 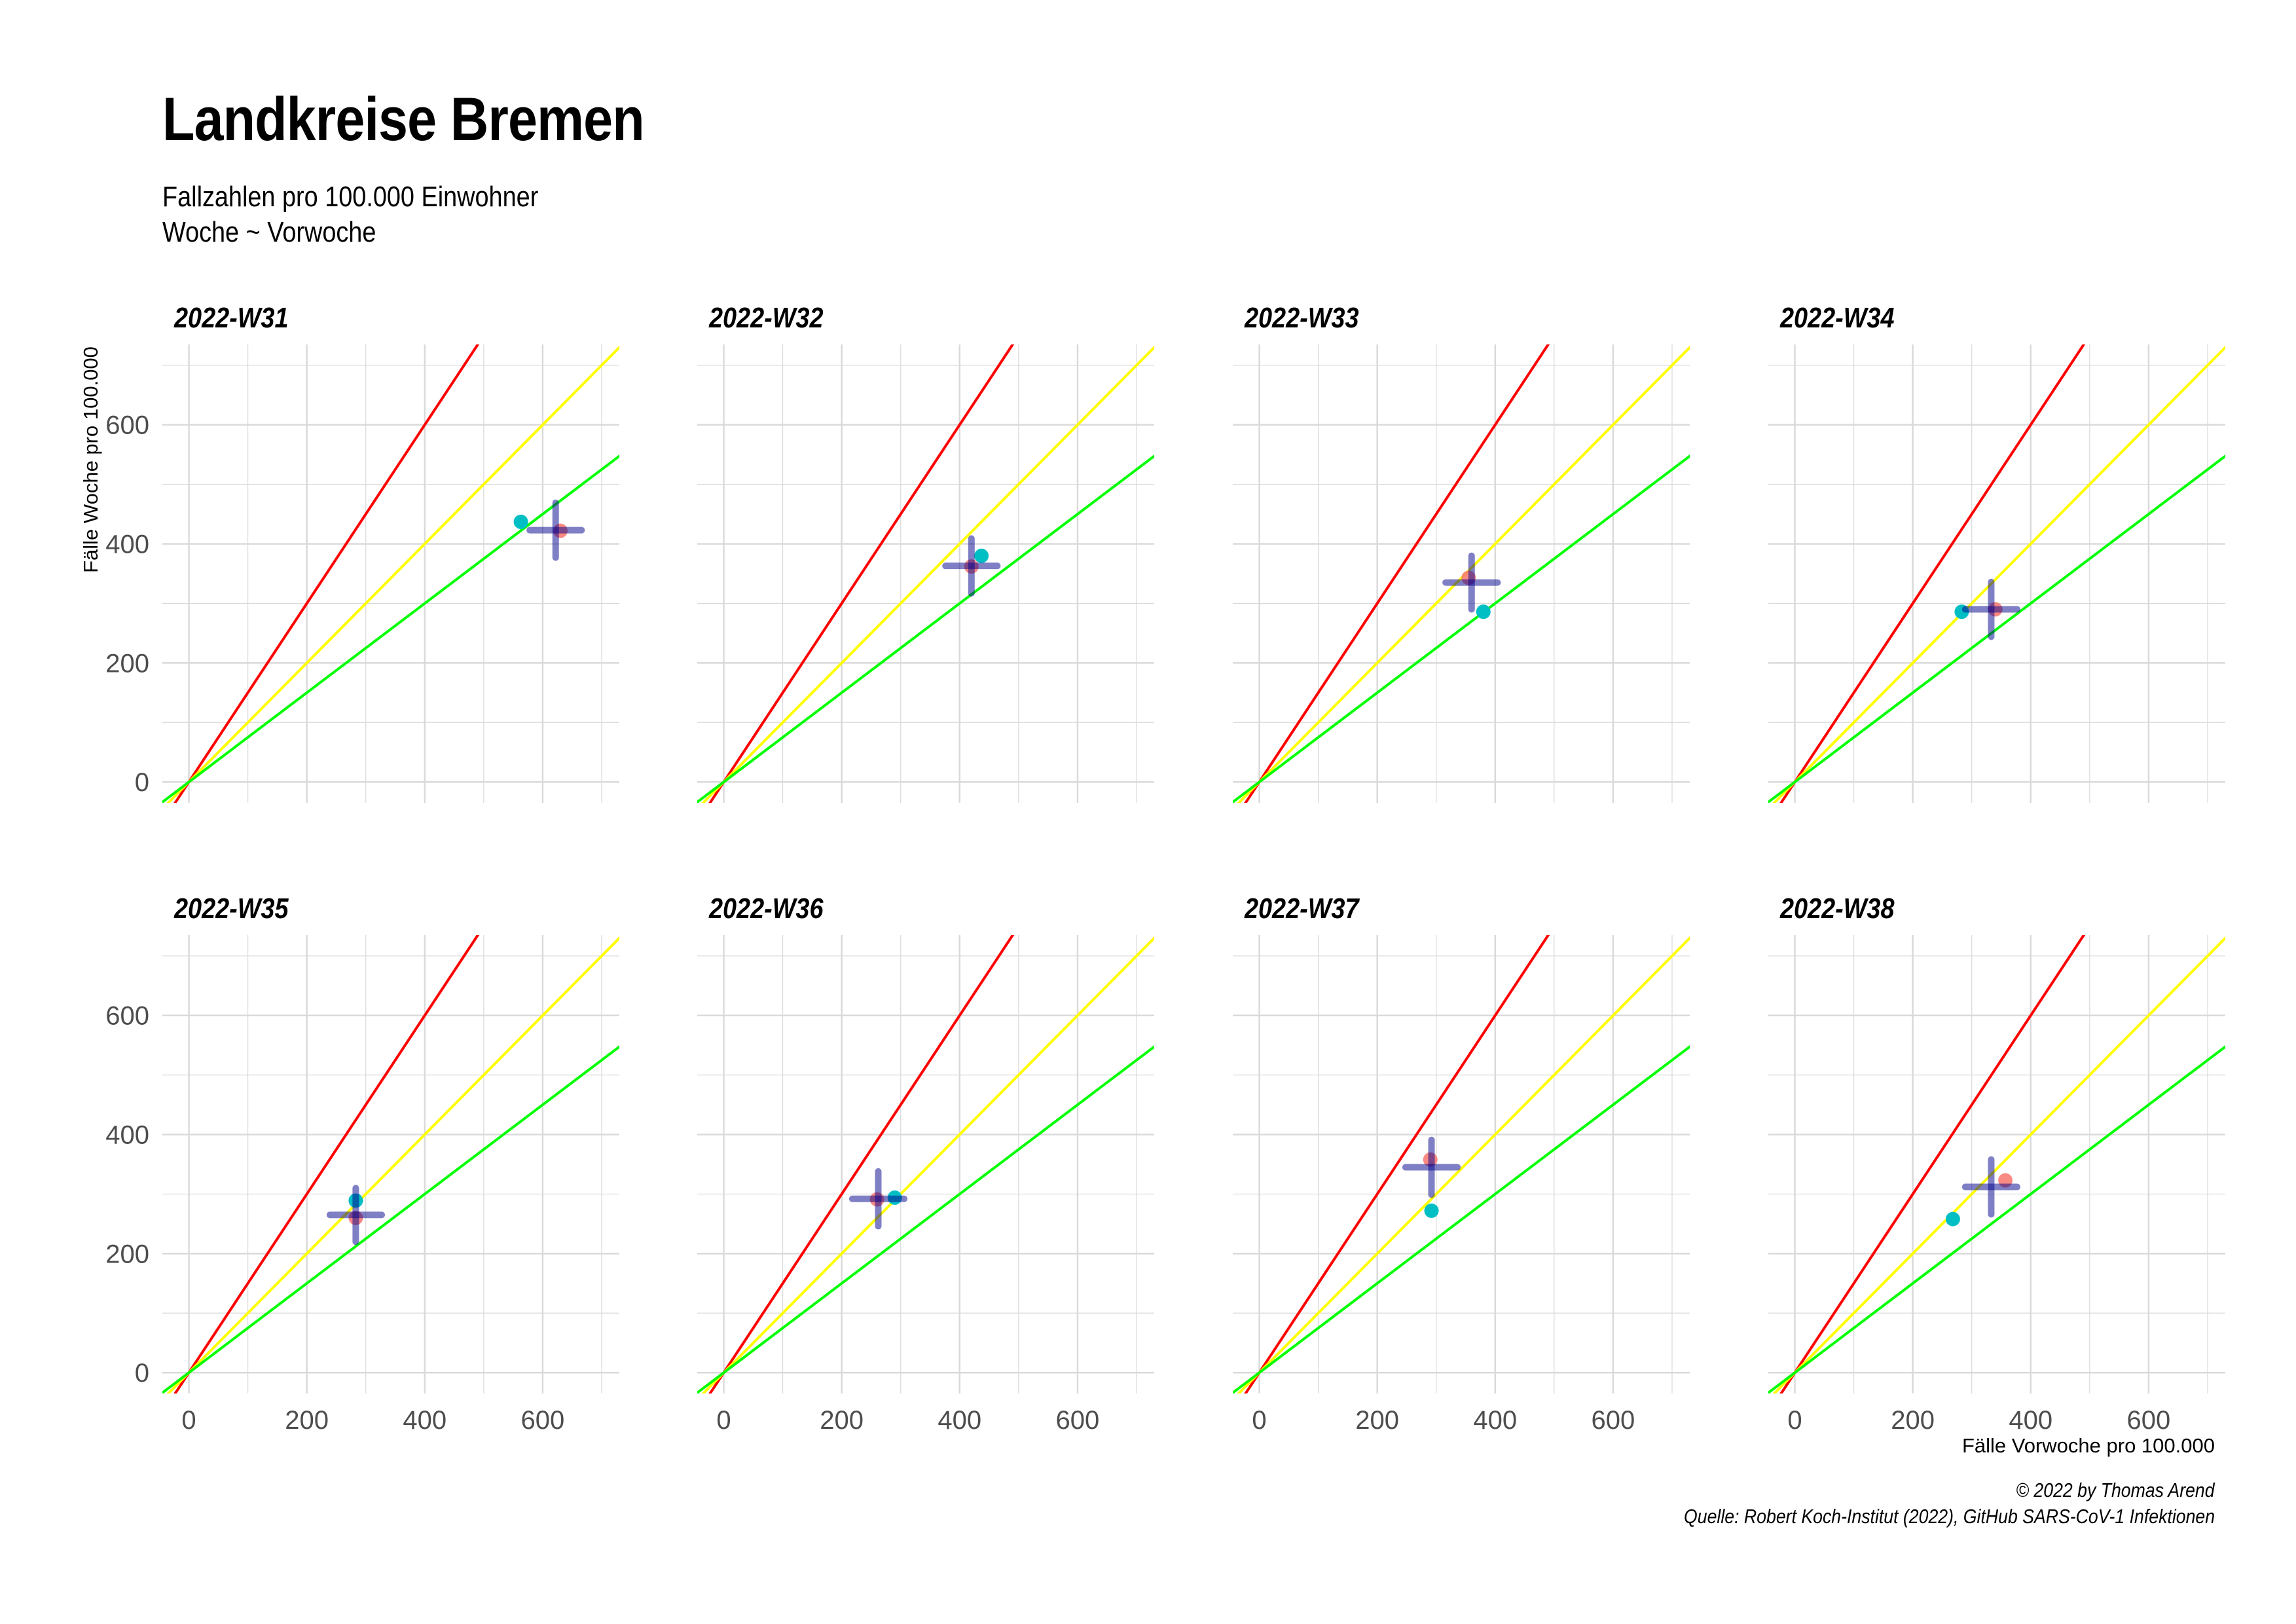 I want to click on panel-2022-w32: 2022-W32, so click(x=925, y=552).